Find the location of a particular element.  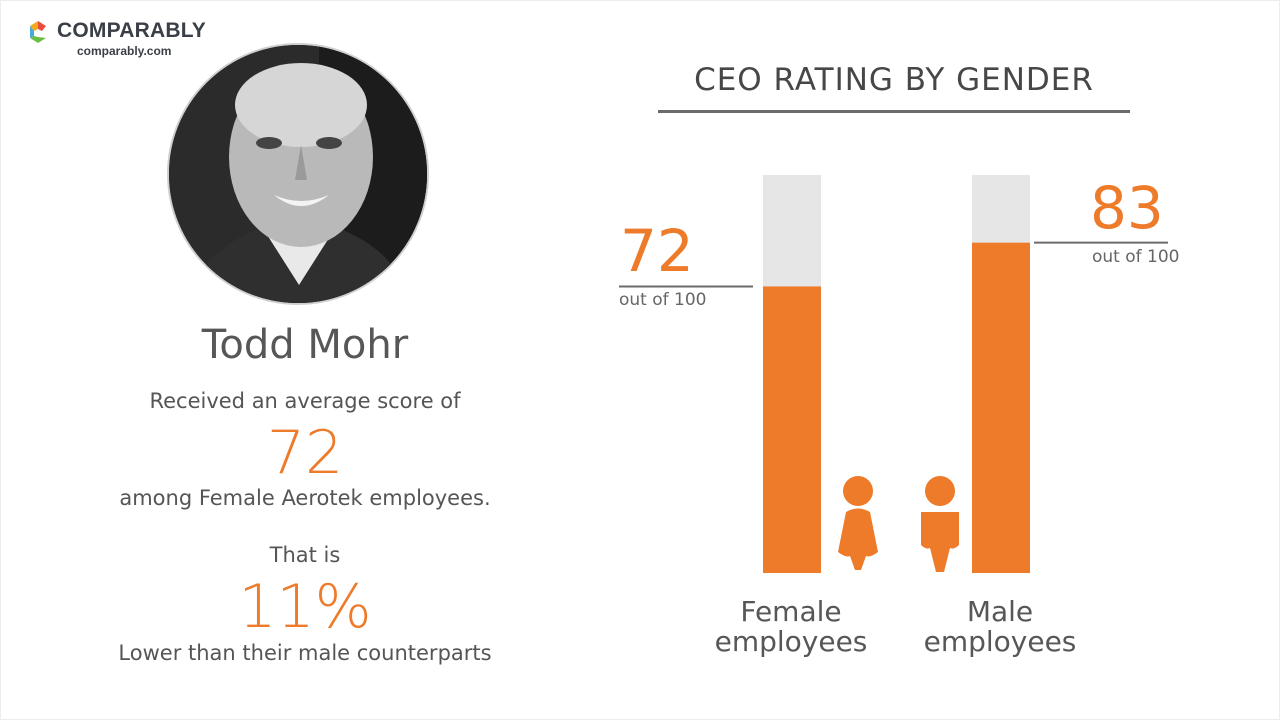

female-value-label: 72 is located at coordinates (657, 251).